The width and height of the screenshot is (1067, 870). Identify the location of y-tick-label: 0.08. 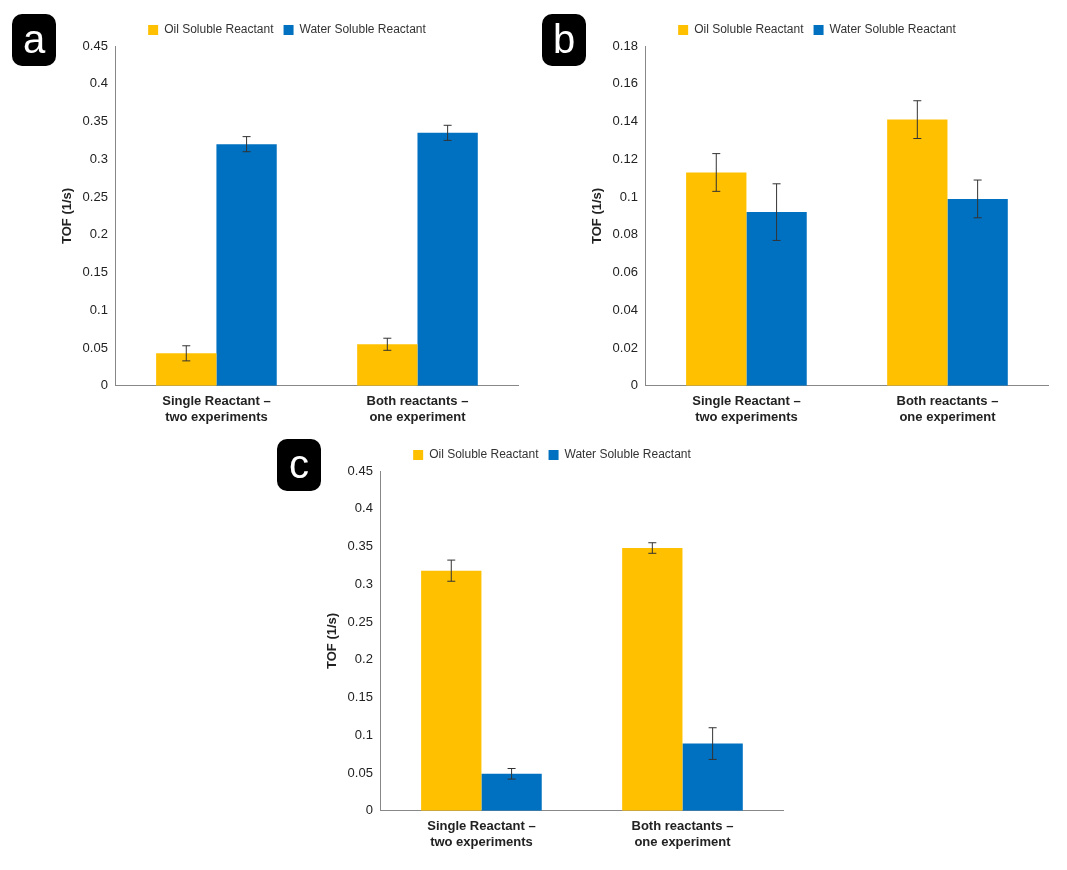
(625, 234).